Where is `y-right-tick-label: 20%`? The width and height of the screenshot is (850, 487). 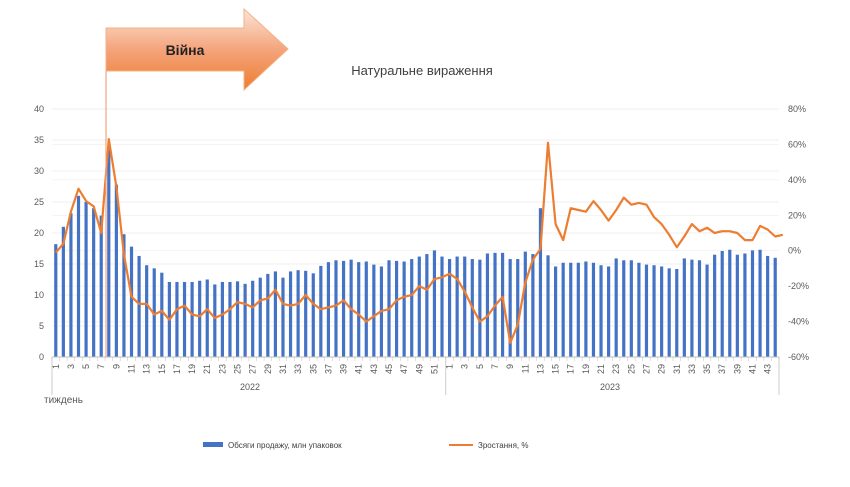 y-right-tick-label: 20% is located at coordinates (797, 215).